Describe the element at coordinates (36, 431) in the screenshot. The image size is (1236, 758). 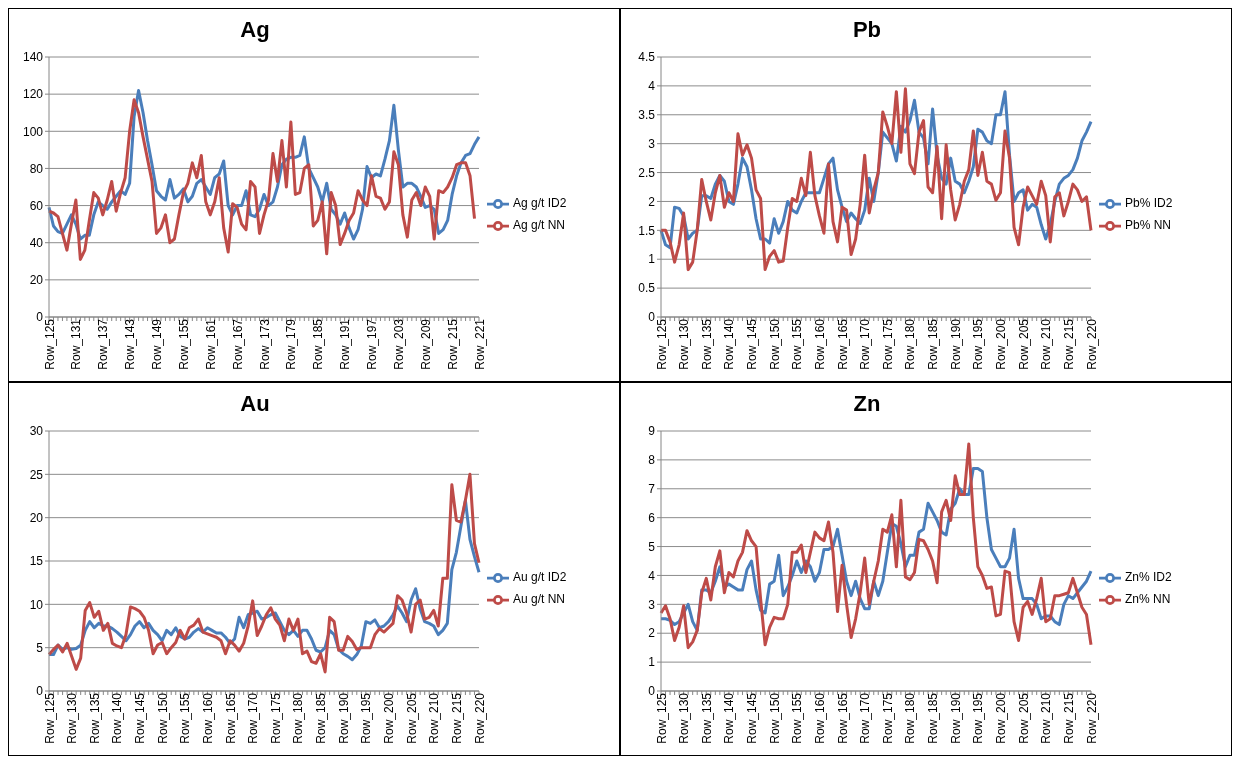
I see `y-tick-label: 30` at that location.